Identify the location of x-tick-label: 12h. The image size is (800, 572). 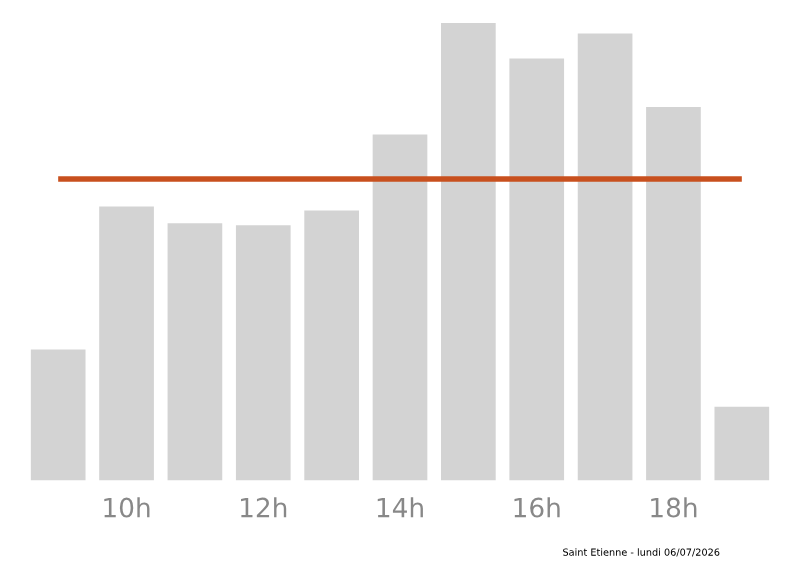
(264, 507).